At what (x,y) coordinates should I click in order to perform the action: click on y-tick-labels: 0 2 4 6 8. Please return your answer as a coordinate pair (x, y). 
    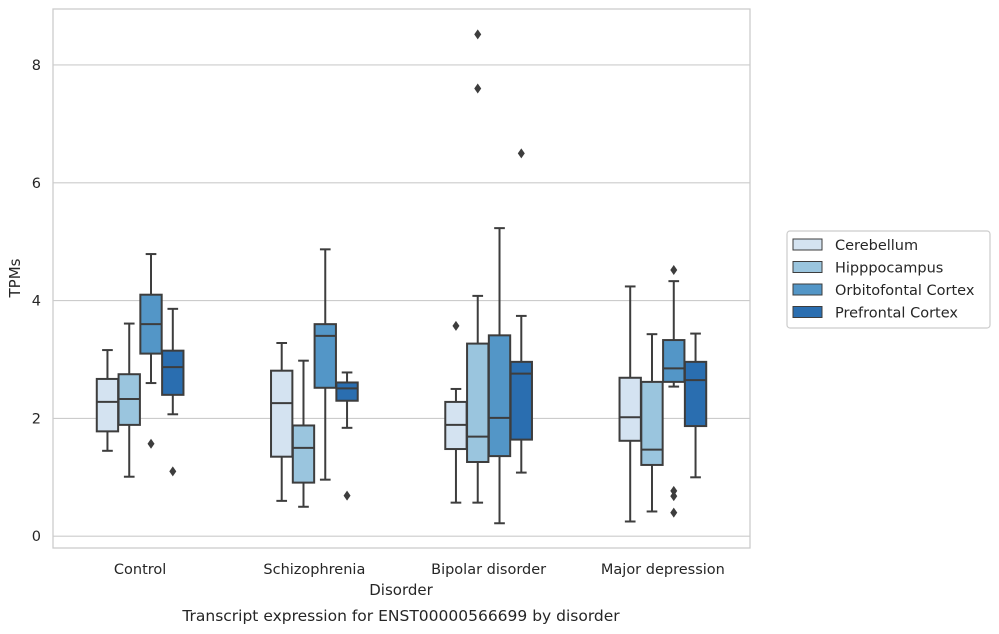
    Looking at the image, I should click on (36, 301).